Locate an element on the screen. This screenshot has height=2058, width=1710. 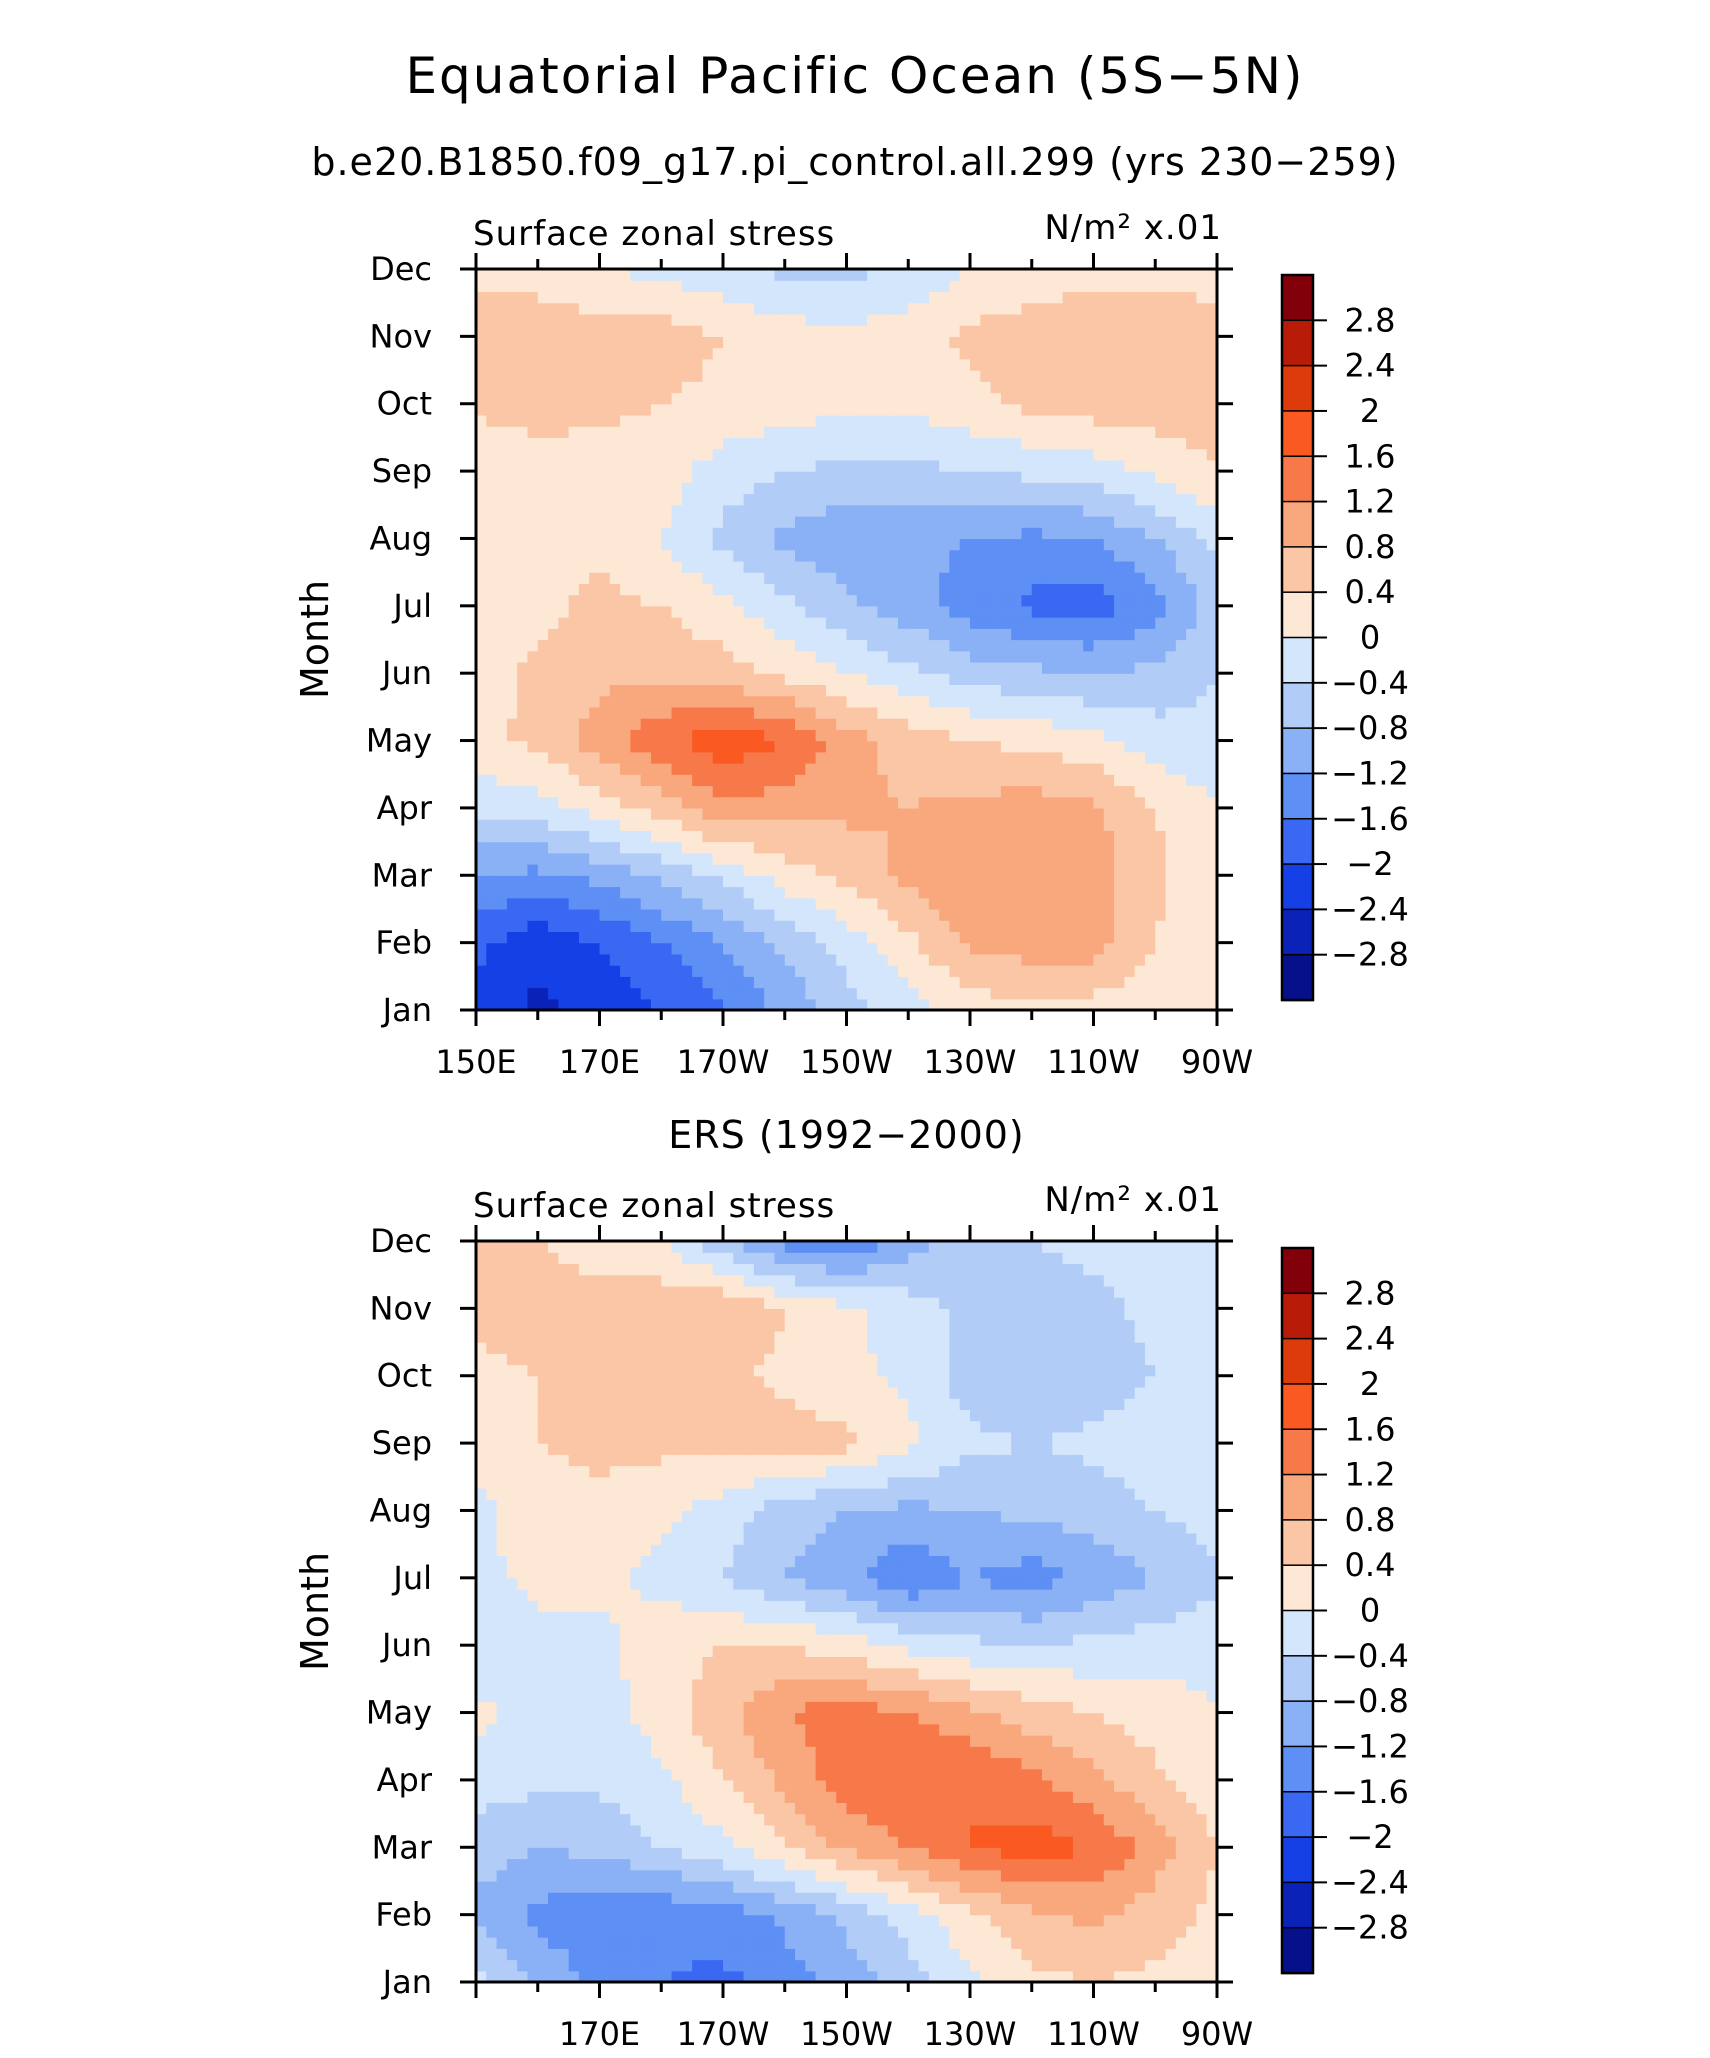
colorbar-label: −1.6 is located at coordinates (1370, 819).